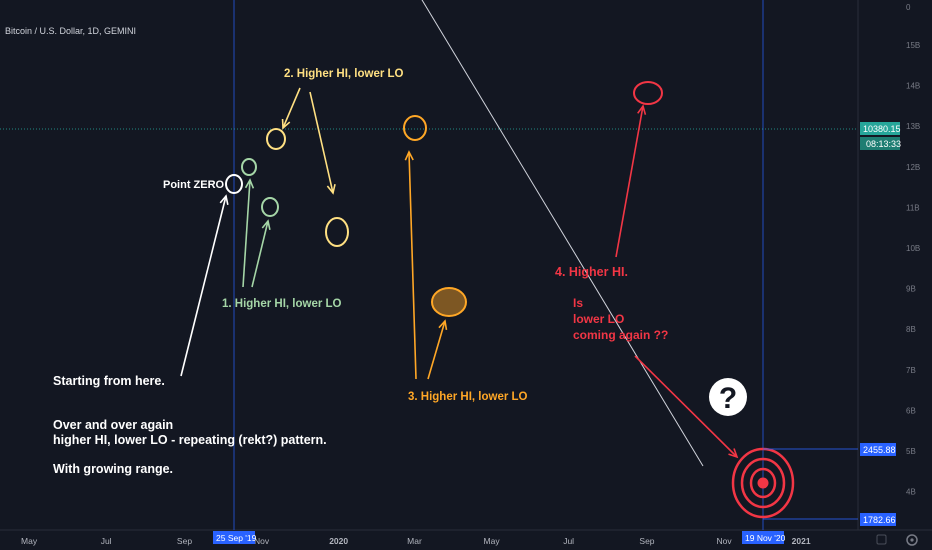  Describe the element at coordinates (338, 541) in the screenshot. I see `time-tick-label: 2020` at that location.